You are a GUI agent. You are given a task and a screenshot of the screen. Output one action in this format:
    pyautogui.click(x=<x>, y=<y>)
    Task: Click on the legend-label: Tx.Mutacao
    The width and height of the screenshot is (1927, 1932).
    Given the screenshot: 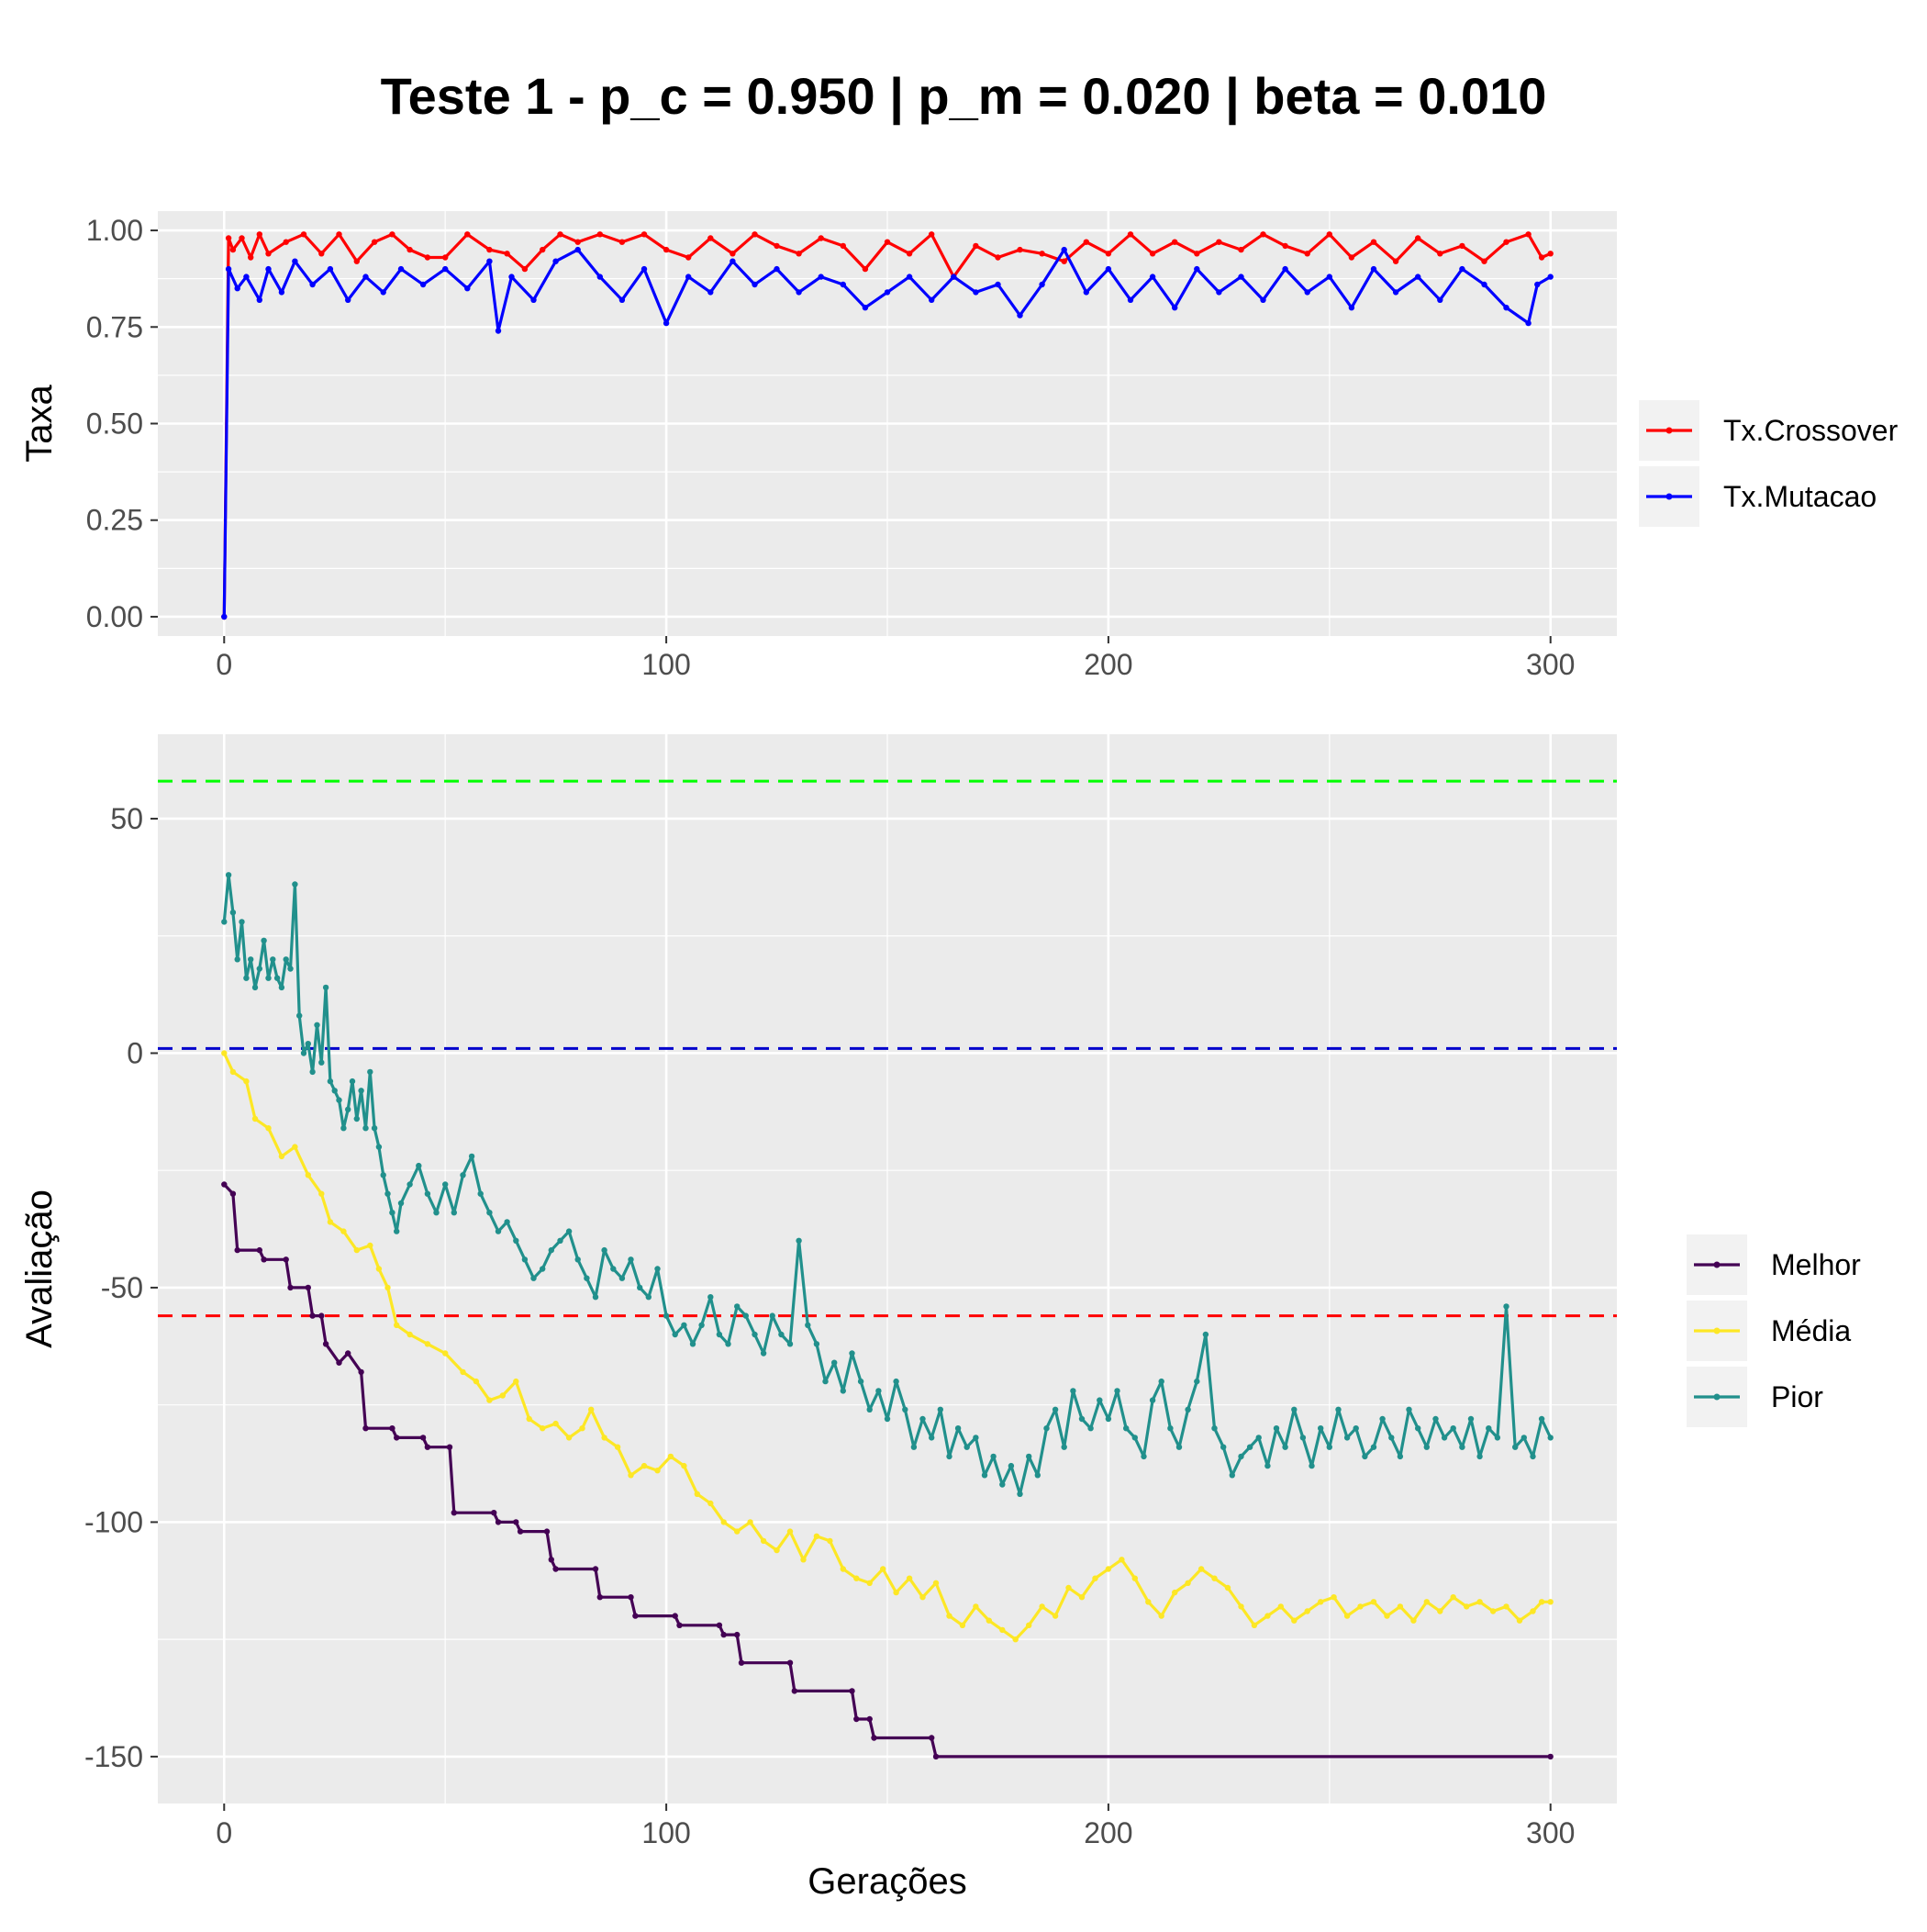 What is the action you would take?
    pyautogui.click(x=1800, y=496)
    